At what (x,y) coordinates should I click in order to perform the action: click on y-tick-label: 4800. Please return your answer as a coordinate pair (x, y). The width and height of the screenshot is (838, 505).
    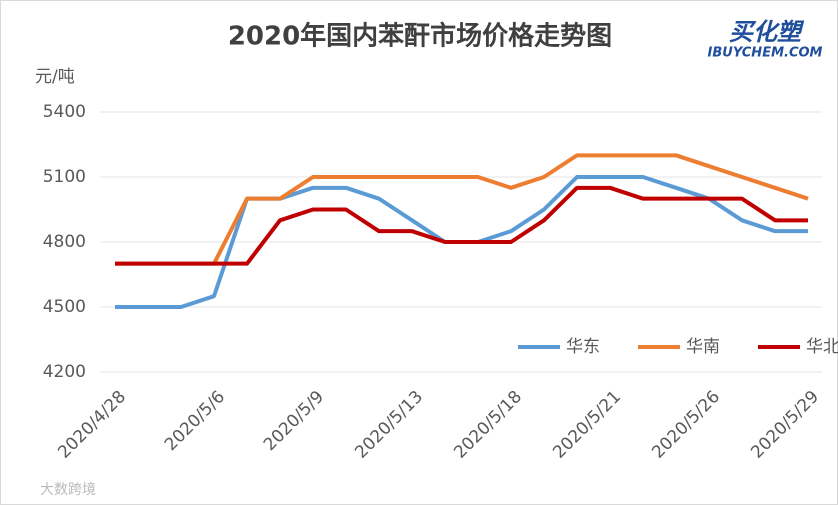
    Looking at the image, I should click on (64, 242).